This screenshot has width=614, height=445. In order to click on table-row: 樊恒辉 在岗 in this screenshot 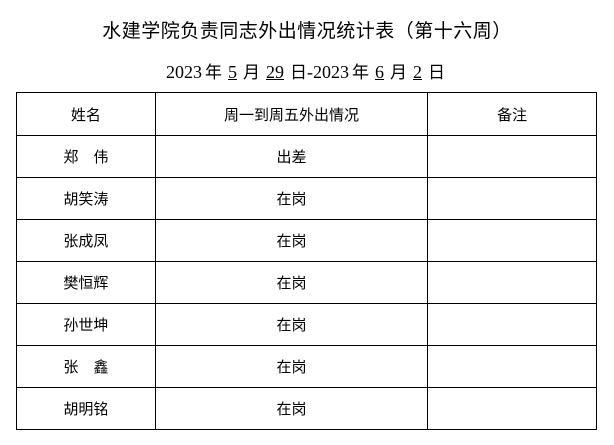, I will do `click(306, 282)`.